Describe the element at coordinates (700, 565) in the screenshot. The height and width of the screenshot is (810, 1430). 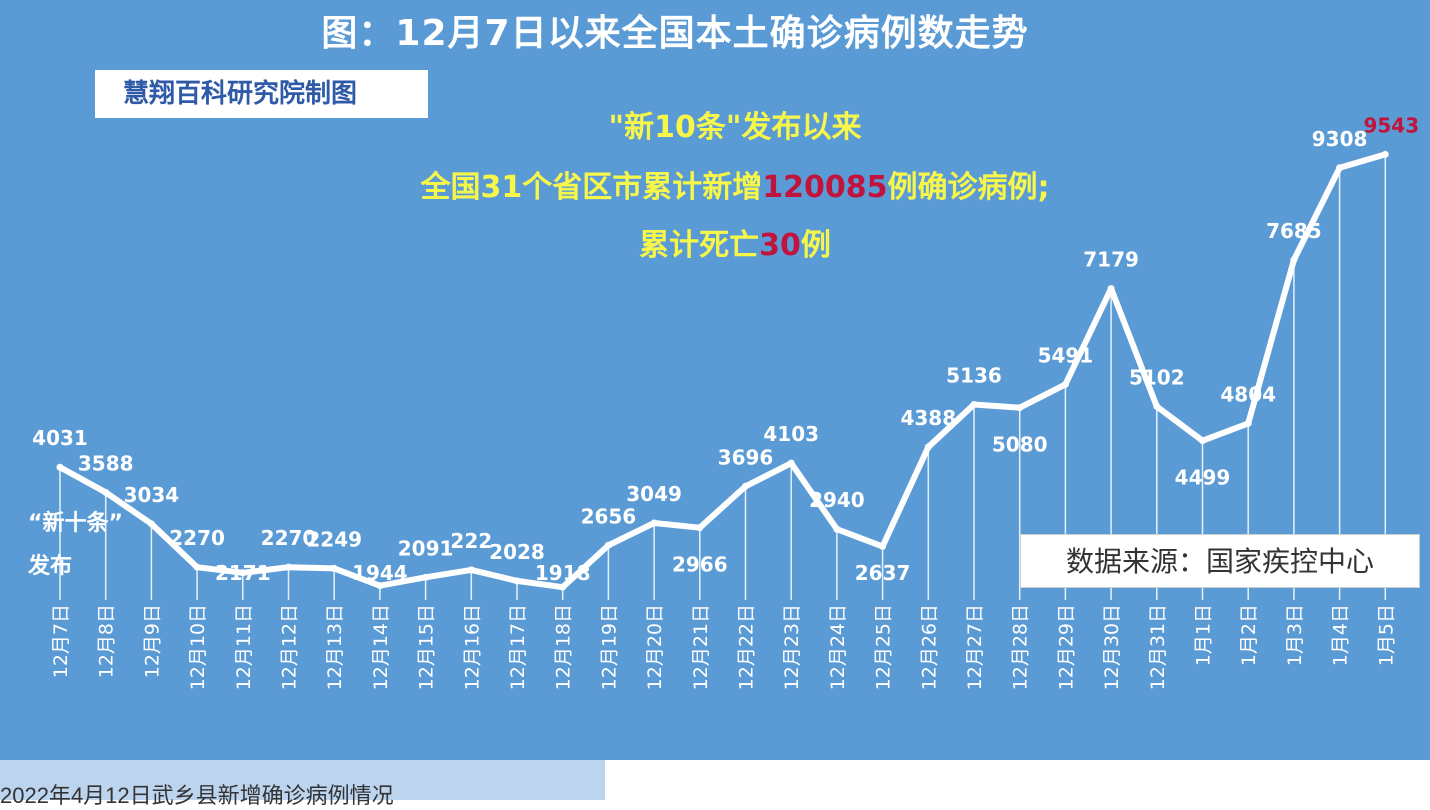
I see `data-label: 2966` at that location.